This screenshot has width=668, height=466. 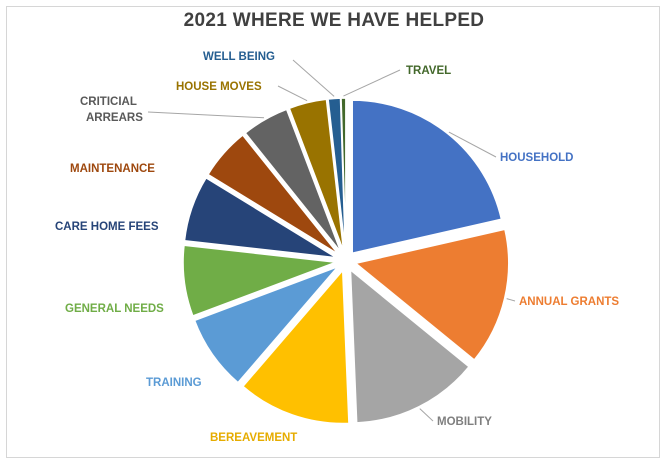 I want to click on label-house-moves: HOUSE MOVES, so click(x=219, y=87).